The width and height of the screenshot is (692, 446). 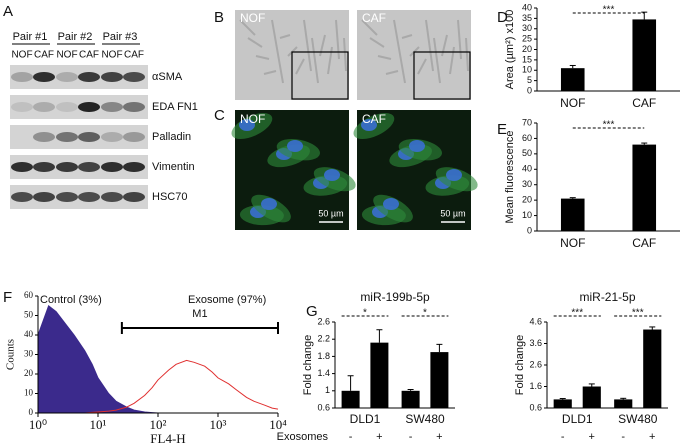 I want to click on scale-bar-label: 50 µm, so click(x=330, y=213).